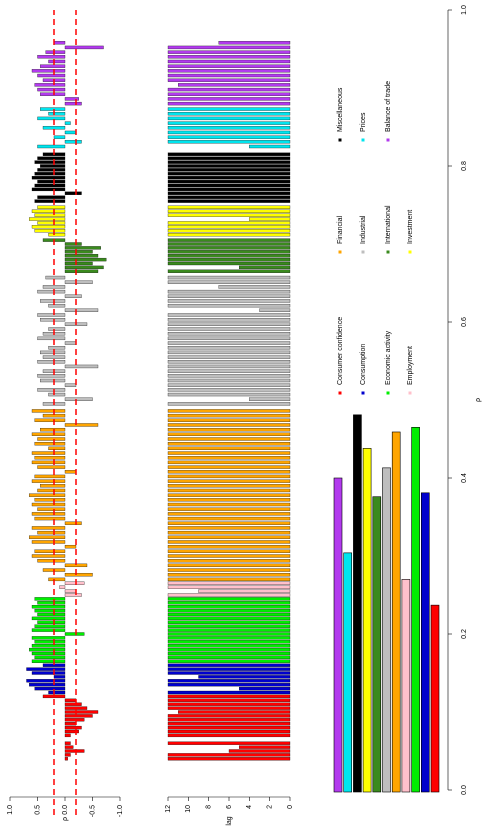  What do you see at coordinates (388, 357) in the screenshot?
I see `legend-label: Economic activity` at bounding box center [388, 357].